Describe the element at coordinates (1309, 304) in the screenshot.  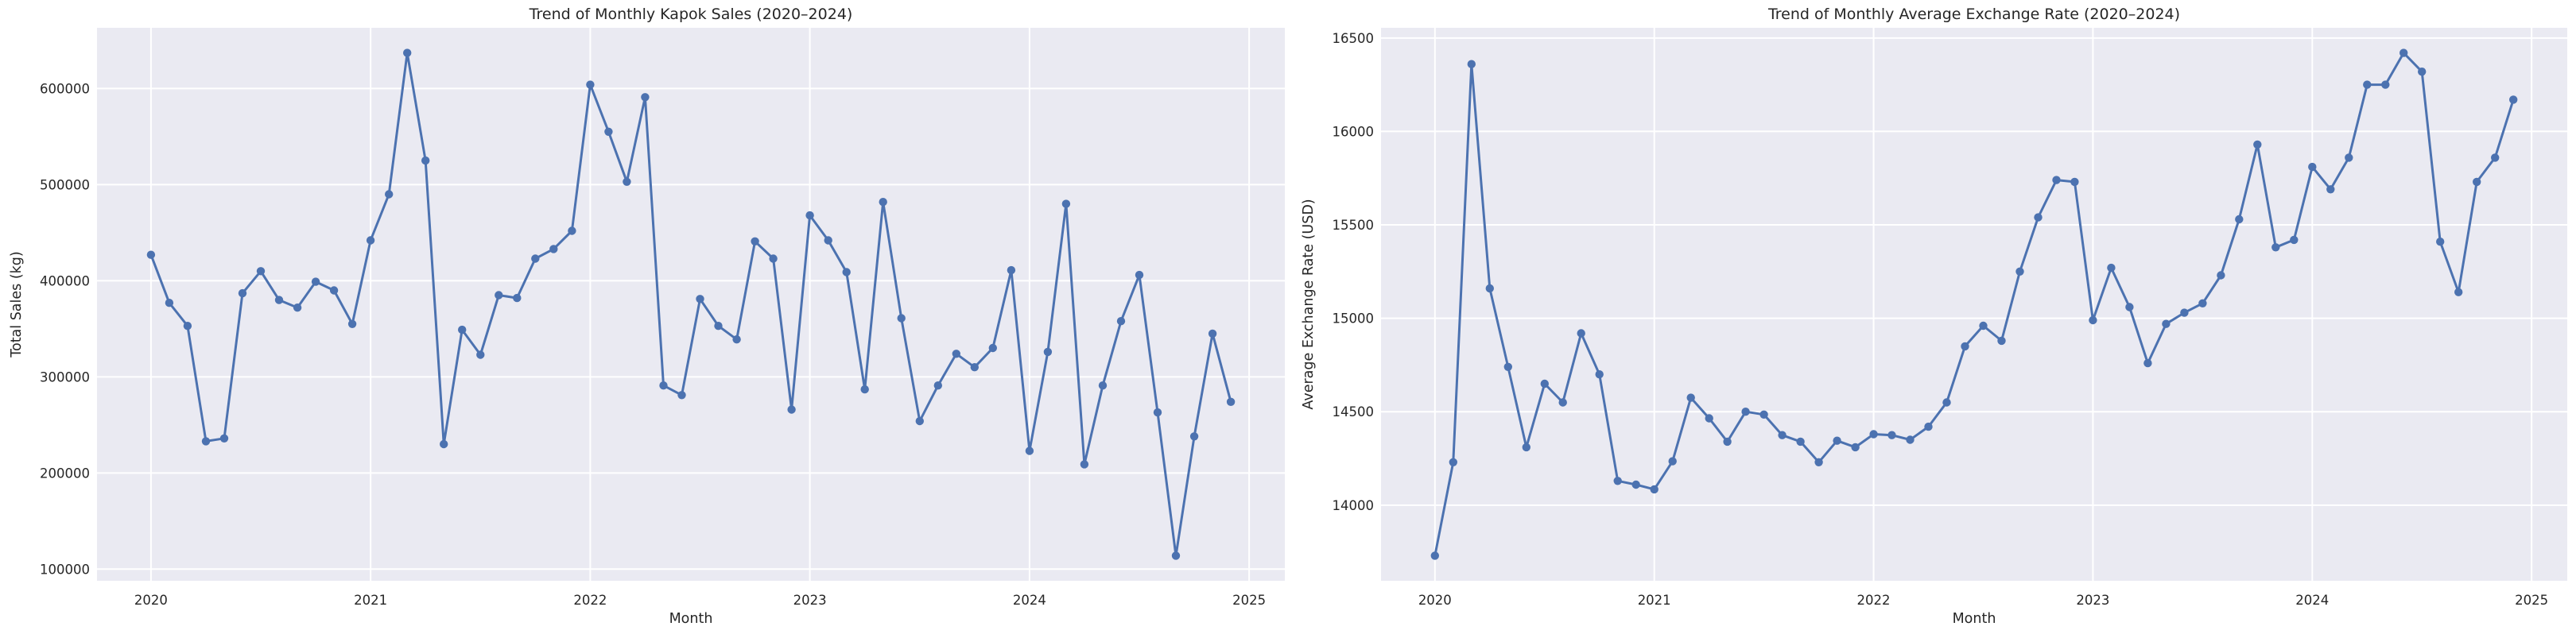
I see `y-axis-label: Average Exchange Rate (USD)` at that location.